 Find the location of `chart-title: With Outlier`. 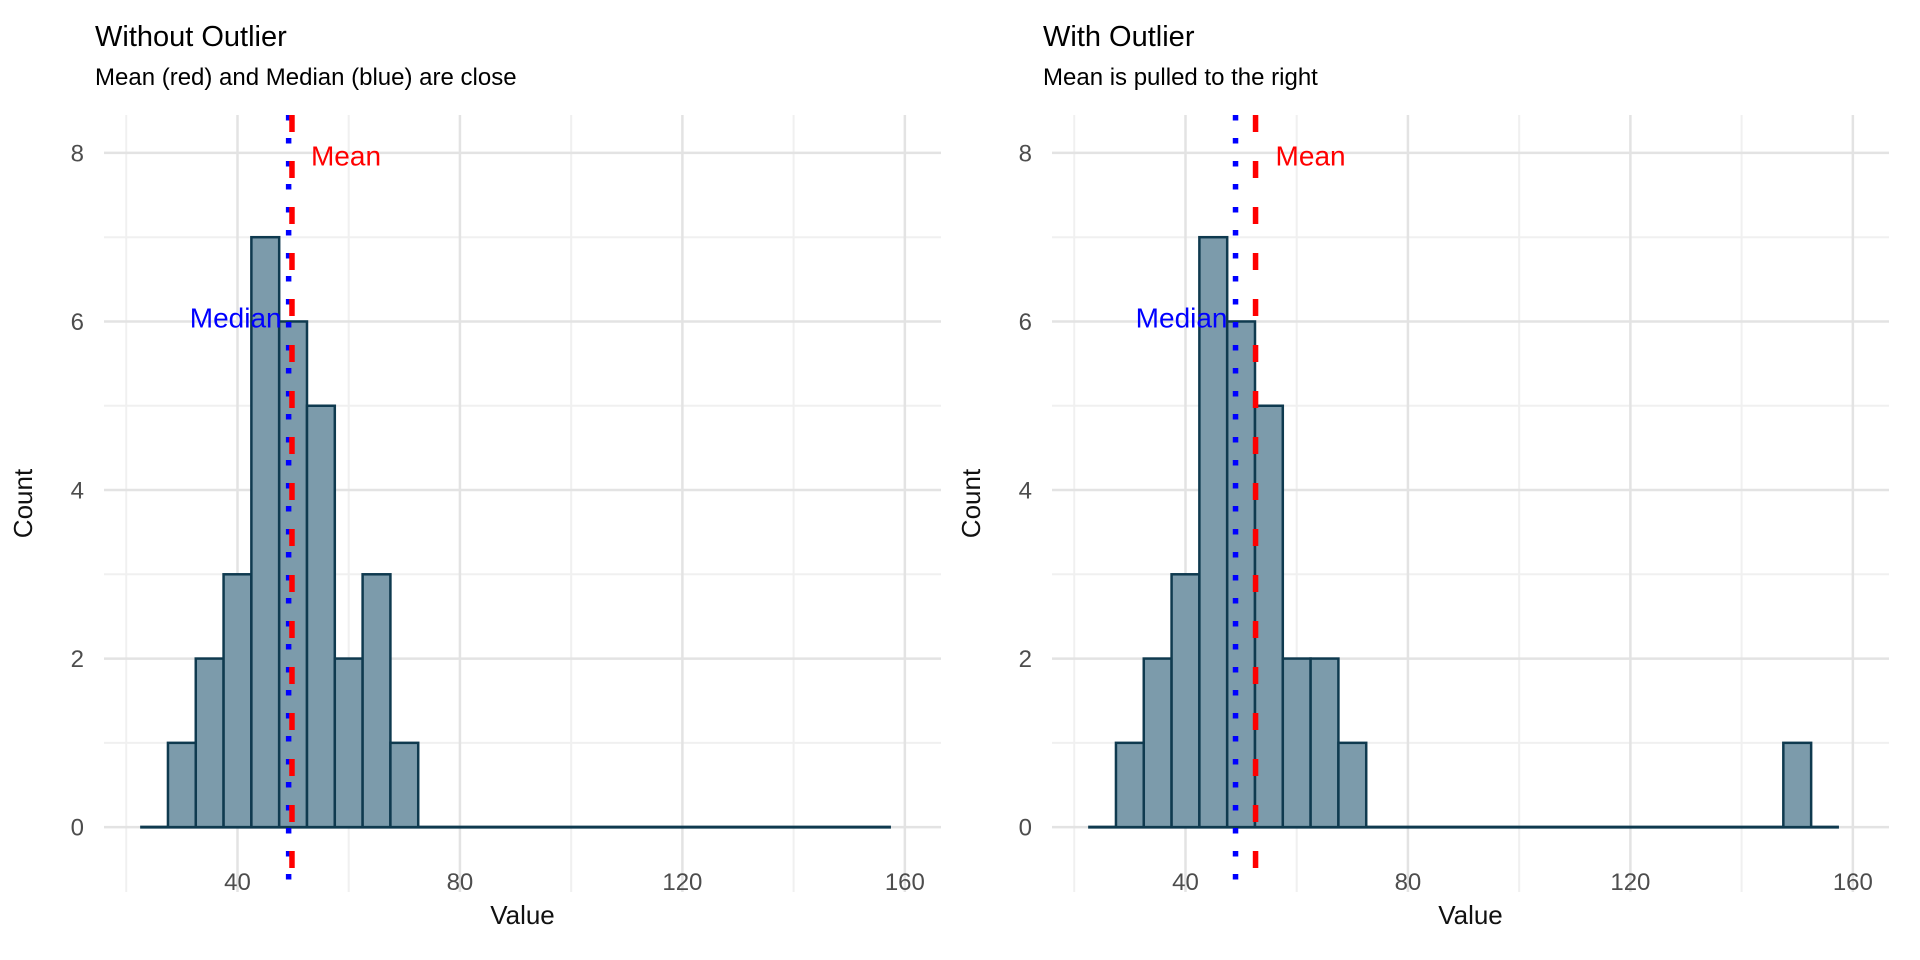

chart-title: With Outlier is located at coordinates (1119, 37).